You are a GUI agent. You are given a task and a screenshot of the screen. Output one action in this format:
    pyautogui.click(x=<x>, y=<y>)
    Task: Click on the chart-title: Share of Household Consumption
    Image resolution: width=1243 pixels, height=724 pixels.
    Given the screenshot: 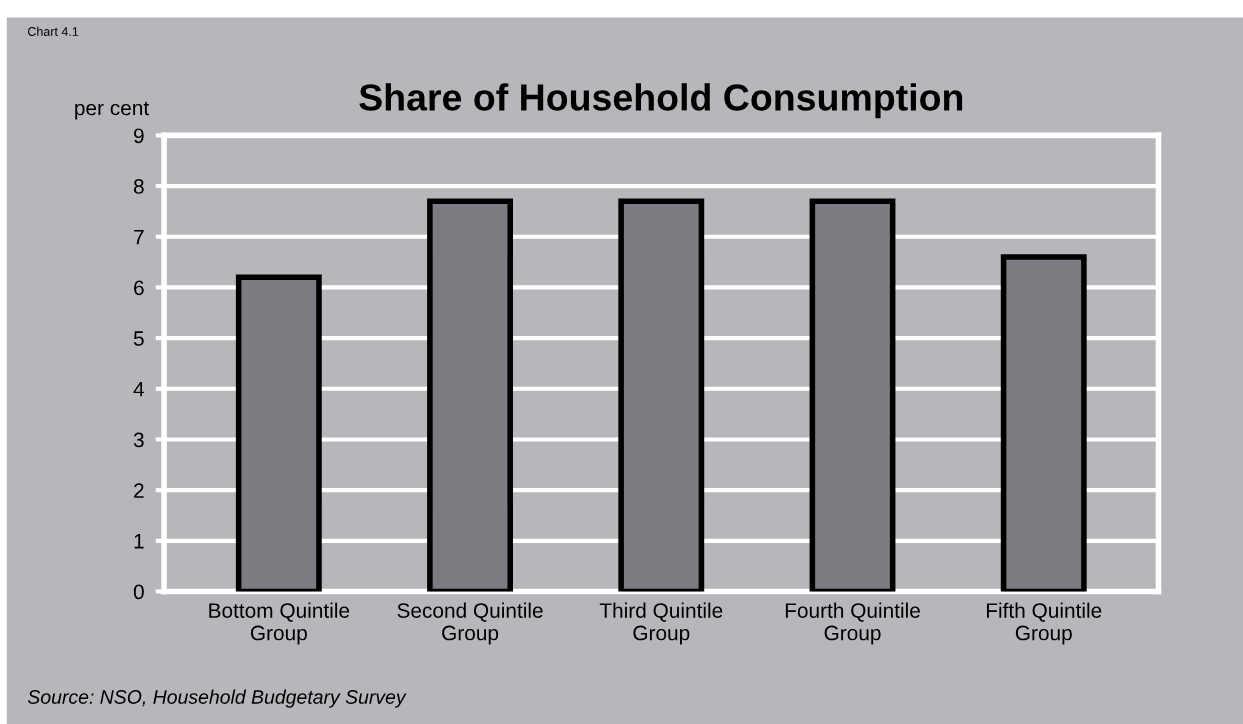 What is the action you would take?
    pyautogui.click(x=661, y=101)
    